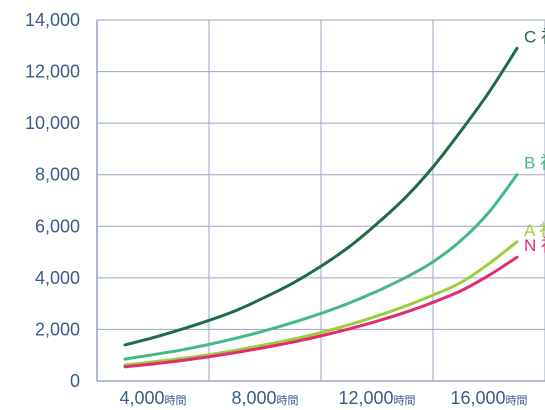  Describe the element at coordinates (75, 381) in the screenshot. I see `y-tick-label: 0` at that location.